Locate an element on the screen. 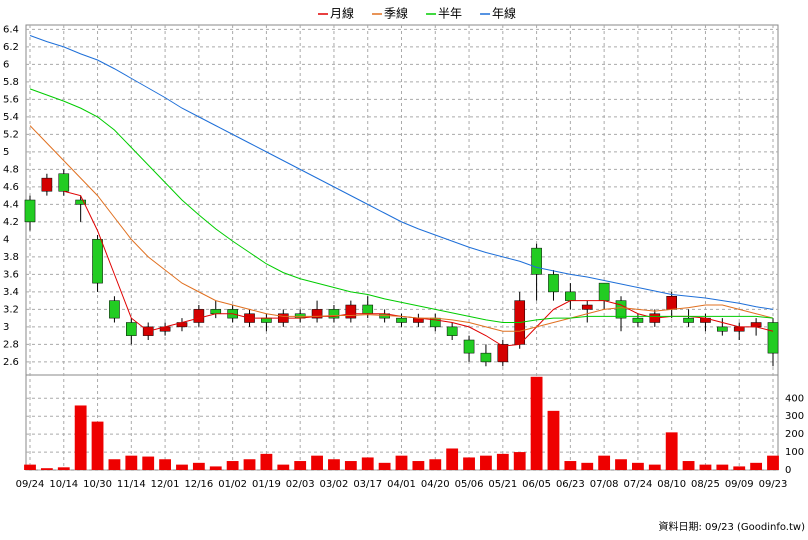 The height and width of the screenshot is (540, 808). legend-label: 季線 is located at coordinates (396, 13).